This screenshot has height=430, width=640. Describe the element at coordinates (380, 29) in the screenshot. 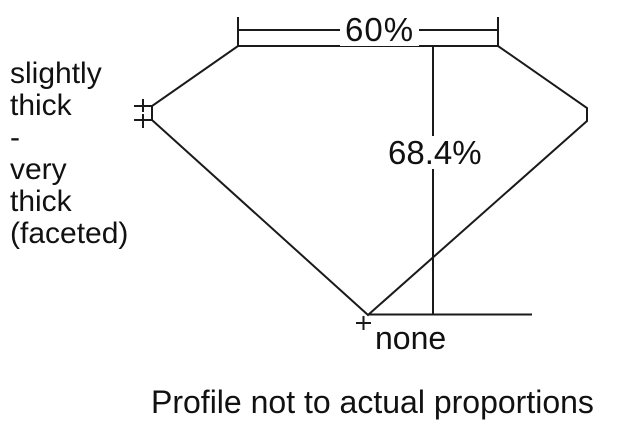

I see `table-width-percent-label: 60%` at that location.